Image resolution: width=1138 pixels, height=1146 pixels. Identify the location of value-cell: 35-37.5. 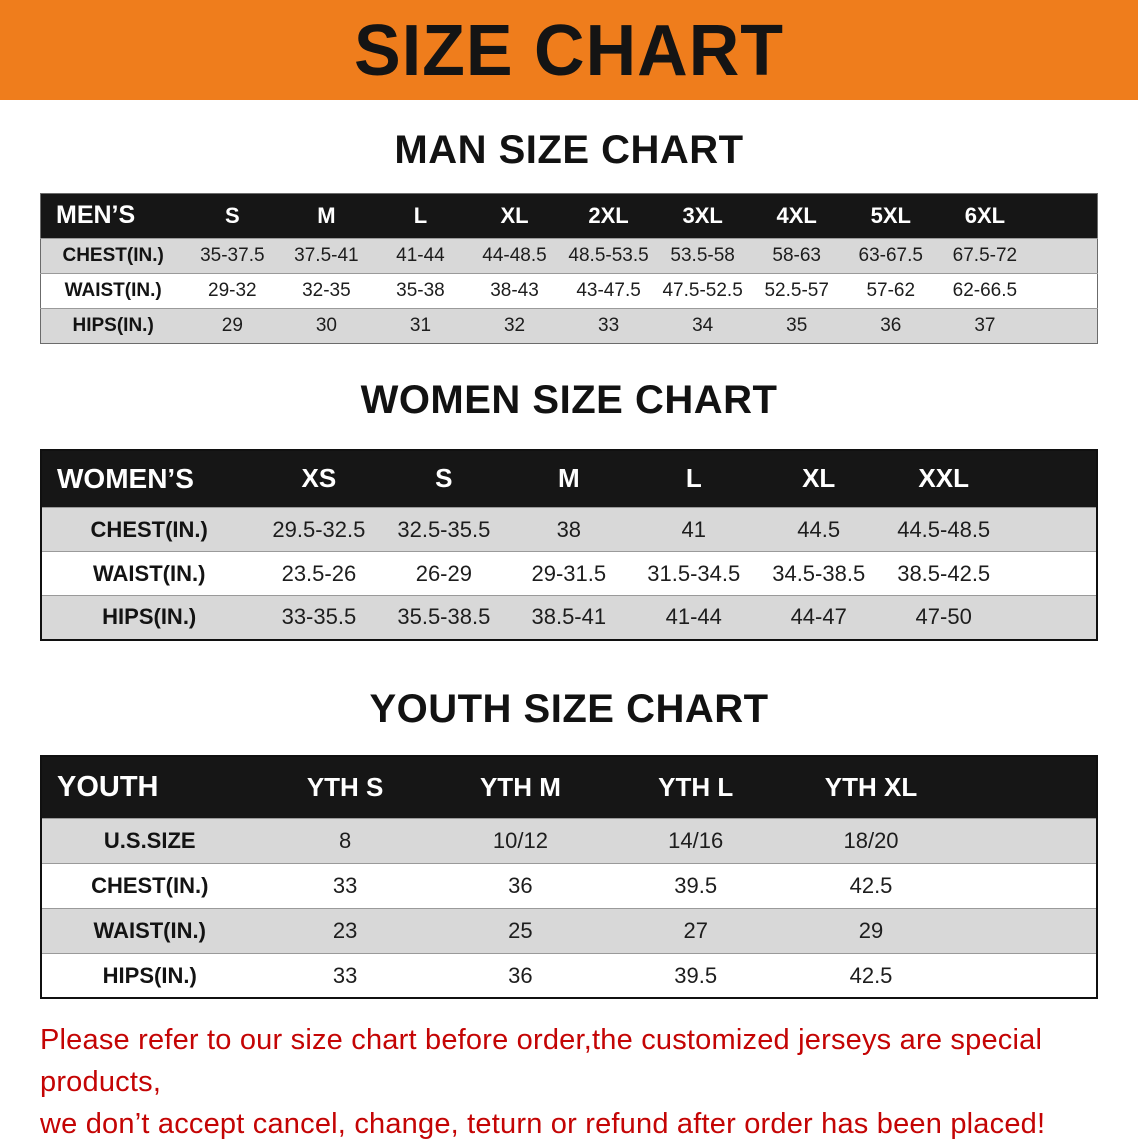
(232, 255).